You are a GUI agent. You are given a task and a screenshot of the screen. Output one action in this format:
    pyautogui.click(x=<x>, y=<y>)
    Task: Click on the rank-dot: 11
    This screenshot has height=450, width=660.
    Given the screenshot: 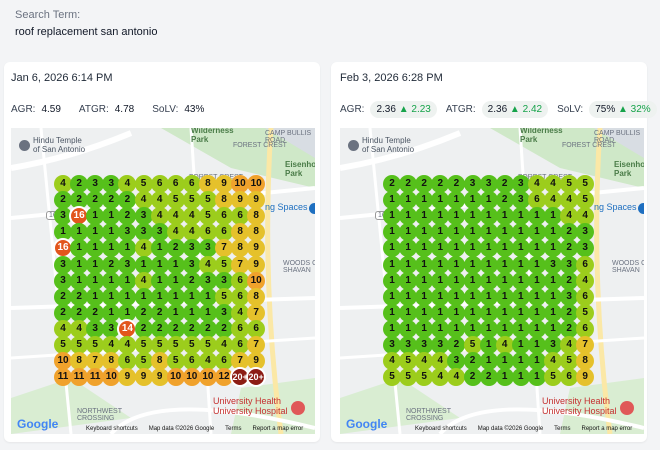 What is the action you would take?
    pyautogui.click(x=95, y=377)
    